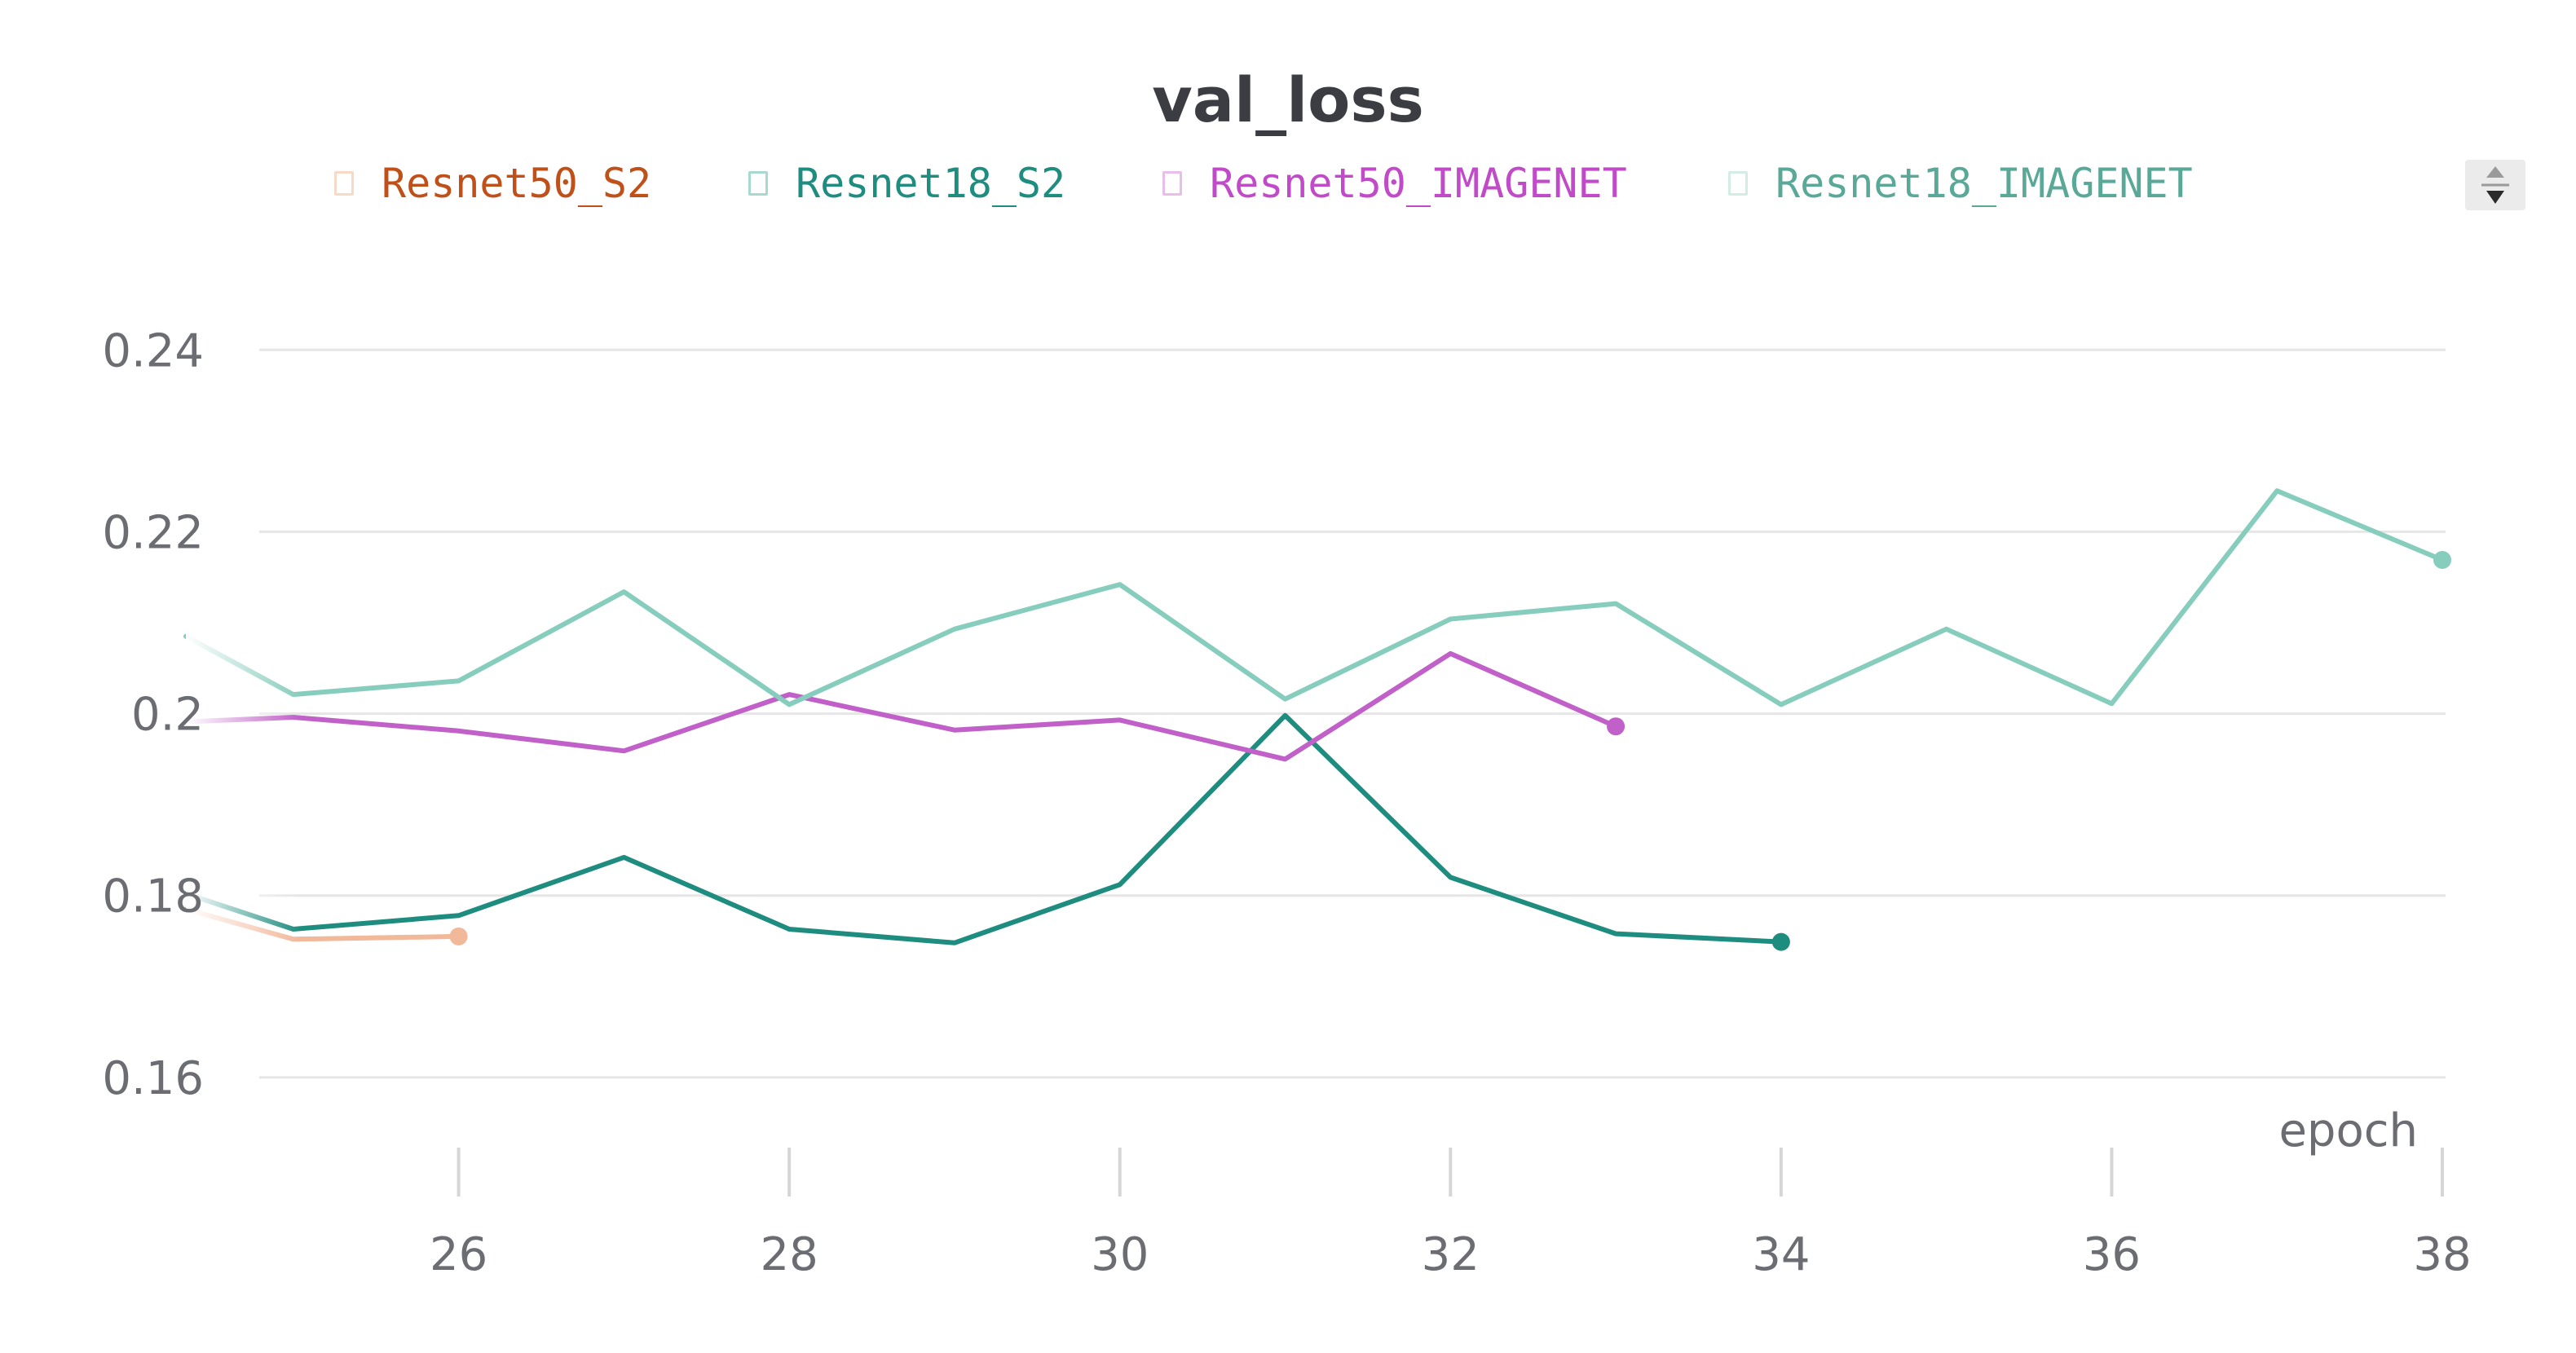 The image size is (2576, 1353). Describe the element at coordinates (789, 1254) in the screenshot. I see `x-tick-label: 28` at that location.